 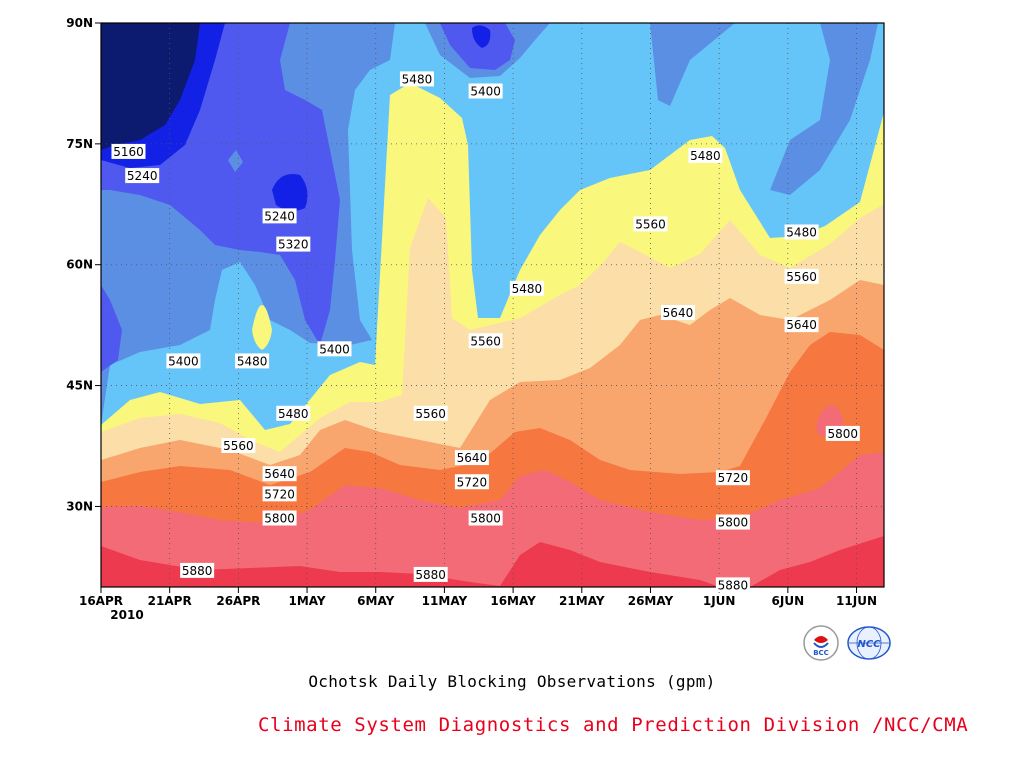 I want to click on band-5320-5400-top, so click(x=477, y=46).